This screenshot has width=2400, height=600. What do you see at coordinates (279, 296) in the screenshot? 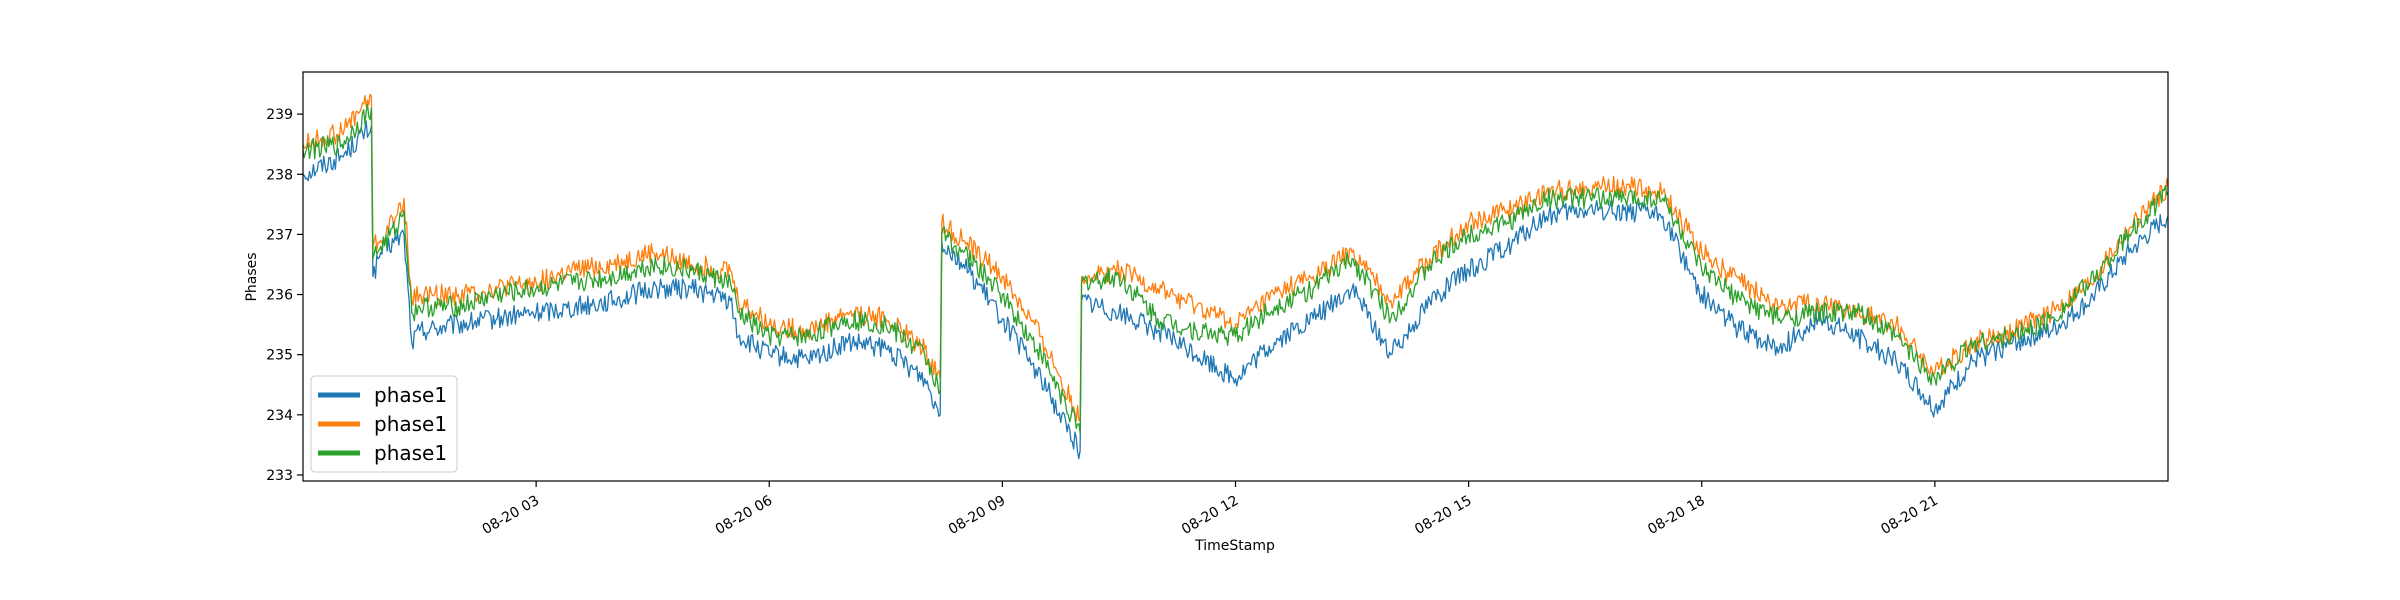
I see `y-tick-label: 236` at bounding box center [279, 296].